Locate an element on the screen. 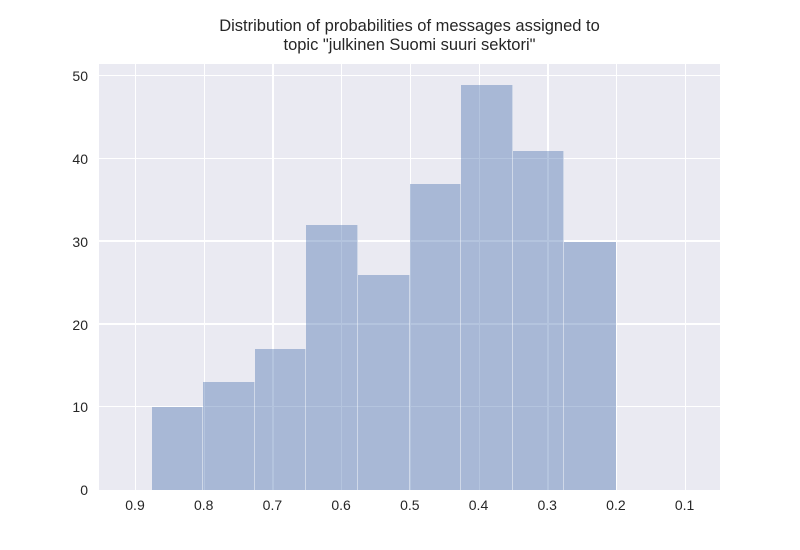 The width and height of the screenshot is (800, 550). y-tick-label-10: 10 is located at coordinates (80, 407).